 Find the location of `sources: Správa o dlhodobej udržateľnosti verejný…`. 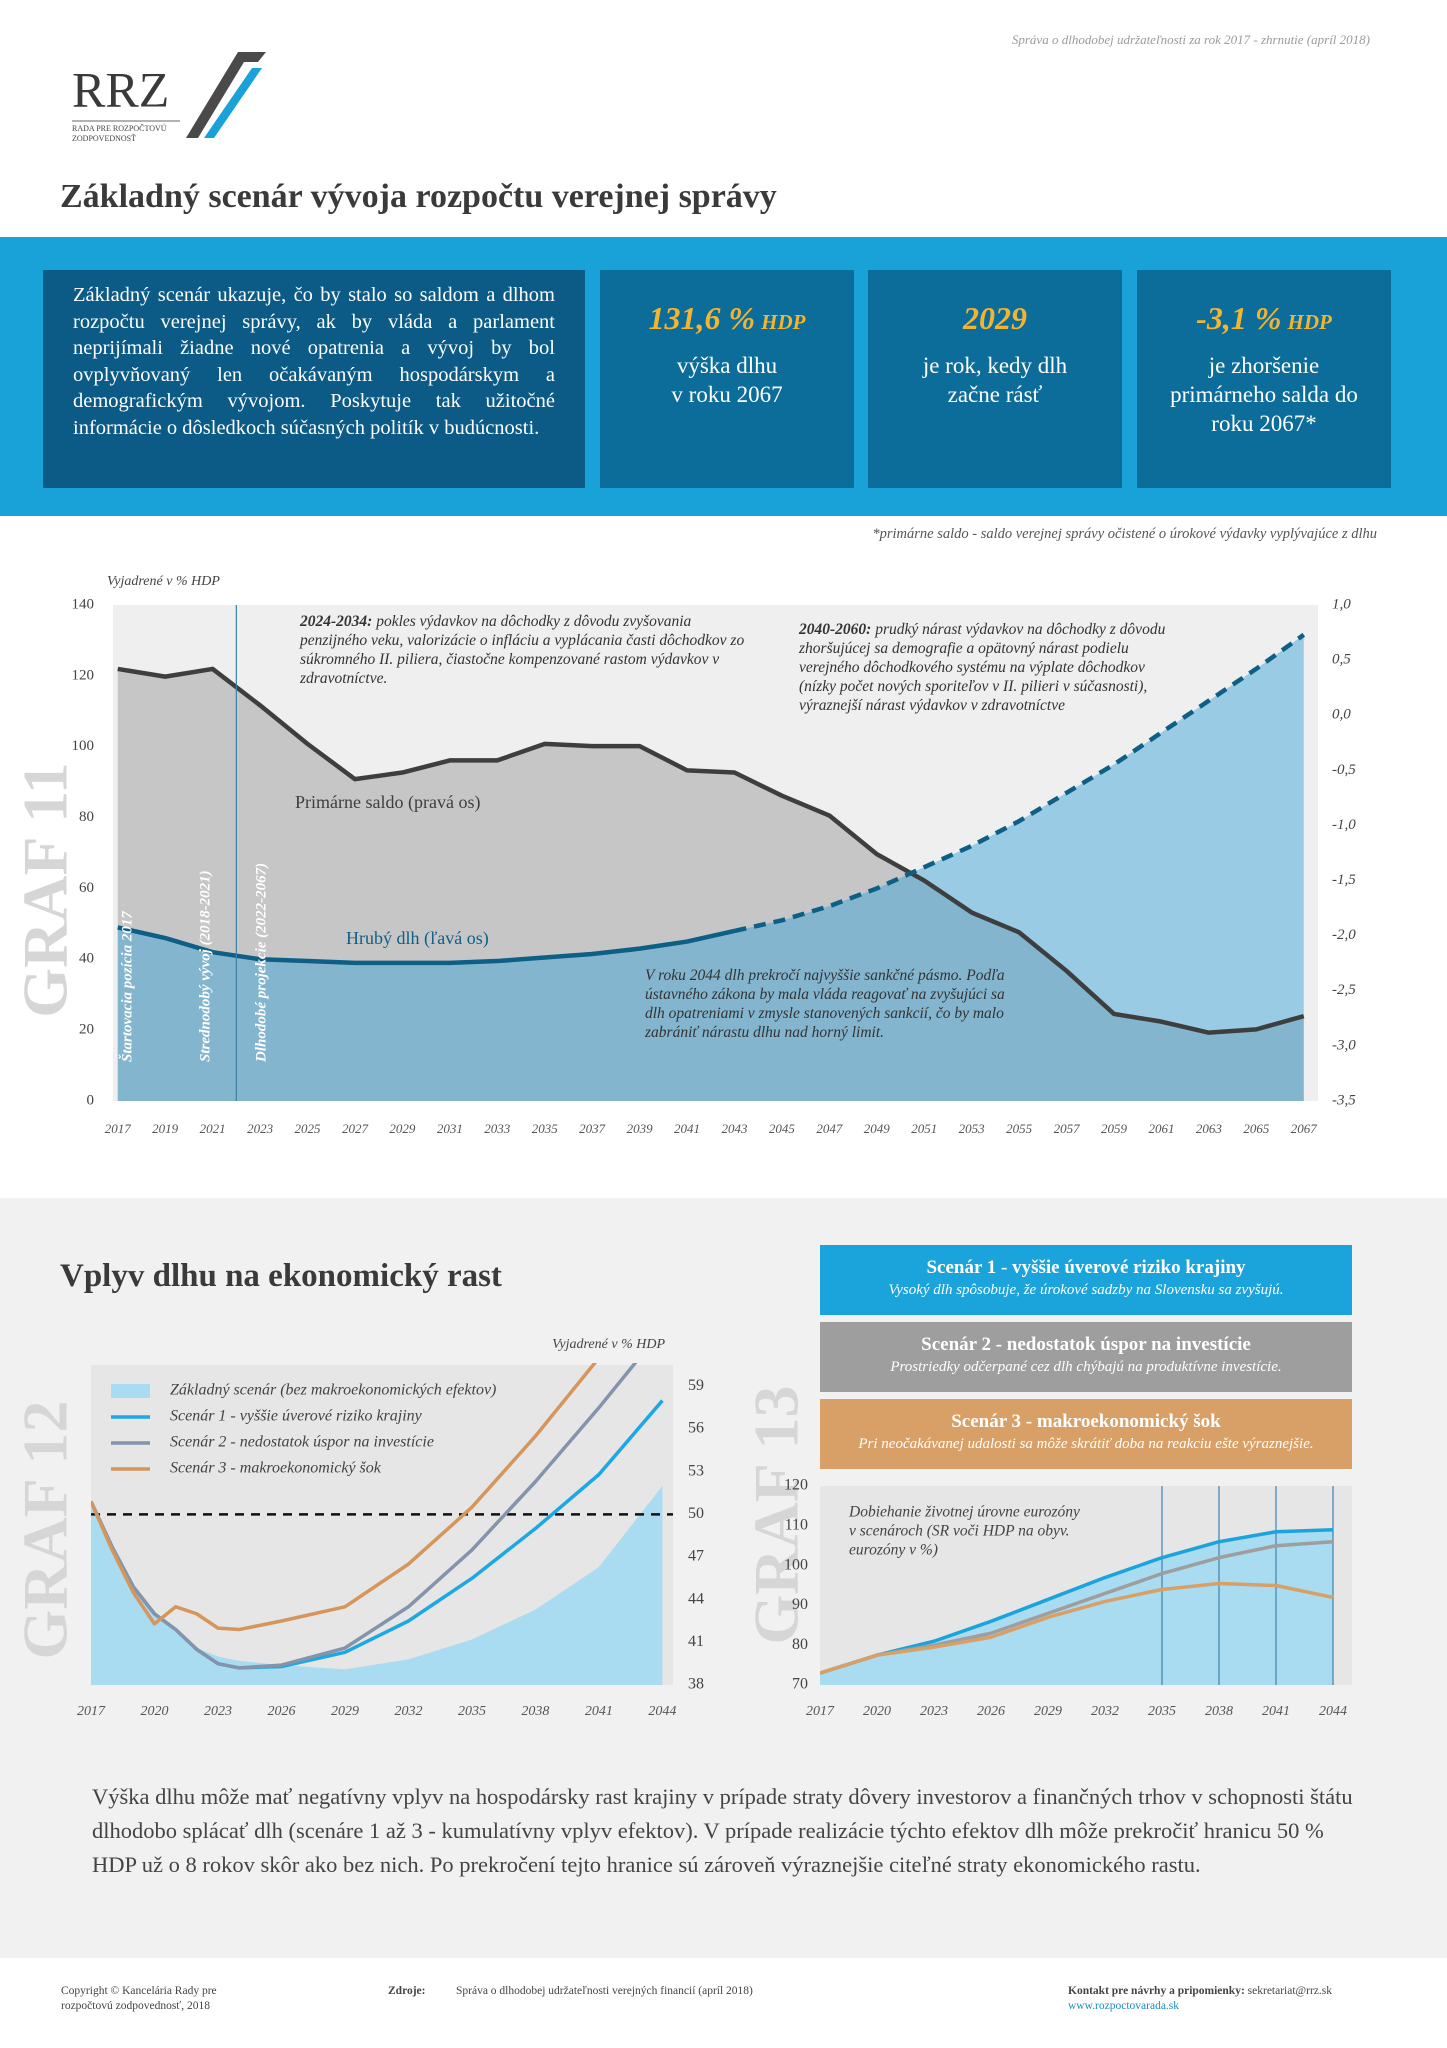

sources: Správa o dlhodobej udržateľnosti verejný… is located at coordinates (604, 1991).